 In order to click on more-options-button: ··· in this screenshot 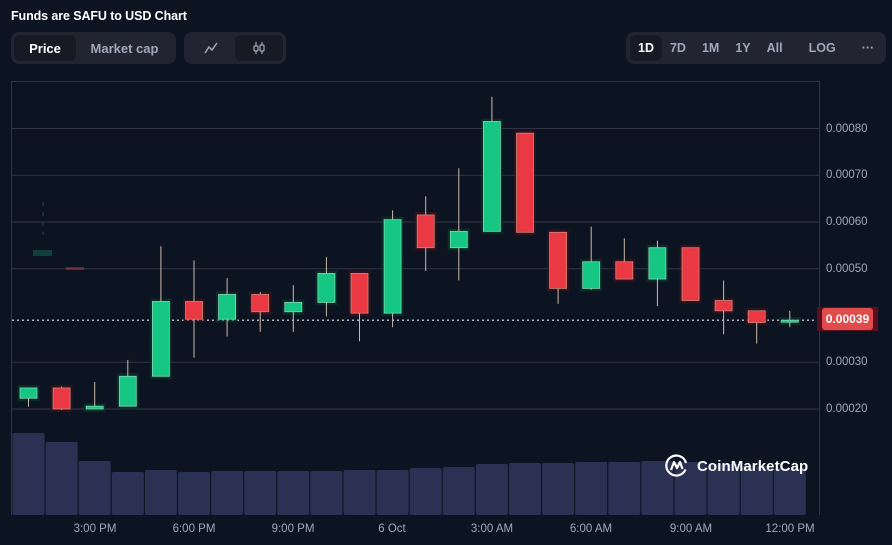, I will do `click(868, 48)`.